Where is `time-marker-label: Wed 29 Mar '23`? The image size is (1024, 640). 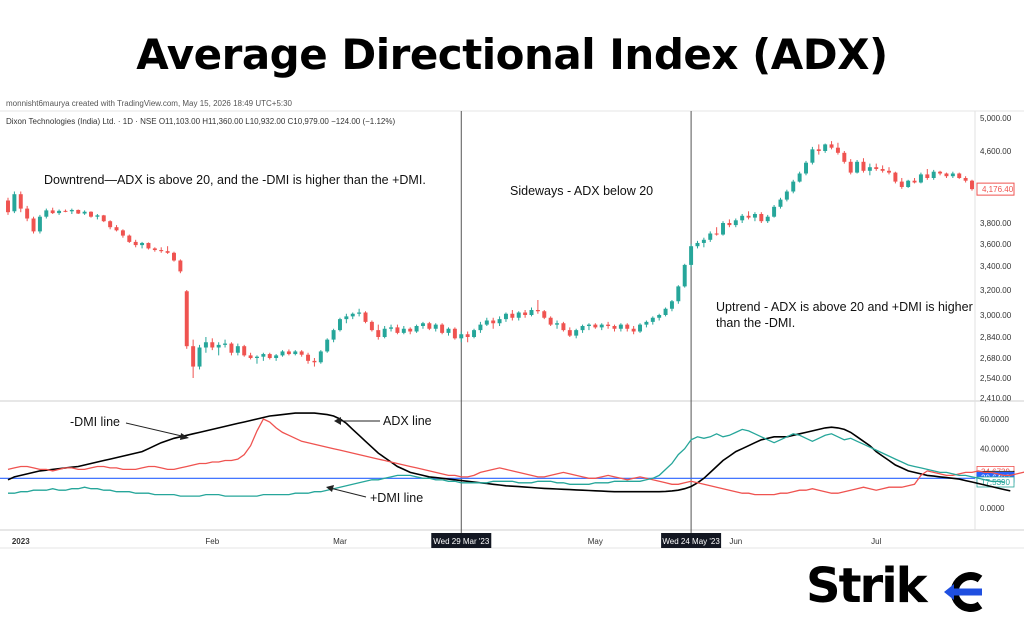 time-marker-label: Wed 29 Mar '23 is located at coordinates (461, 541).